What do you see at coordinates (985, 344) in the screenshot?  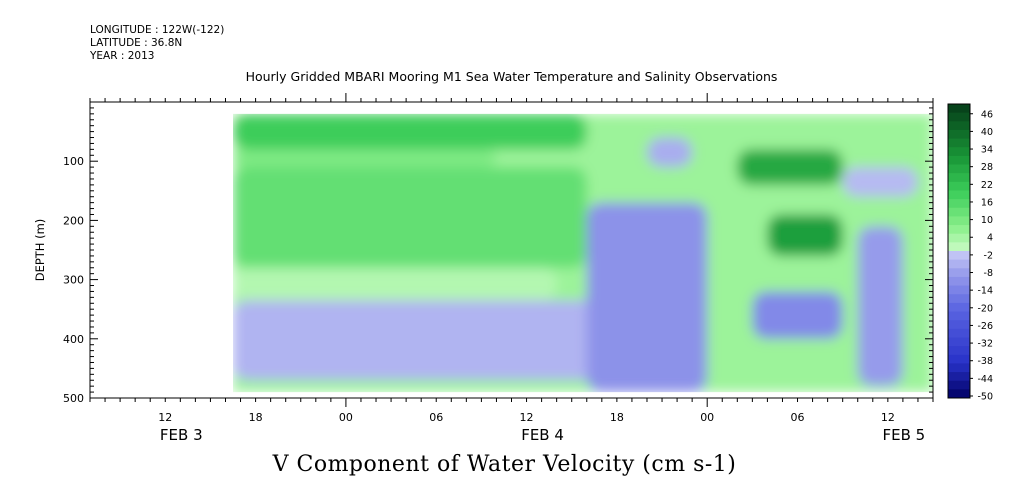 I see `colorbar-label: -32` at bounding box center [985, 344].